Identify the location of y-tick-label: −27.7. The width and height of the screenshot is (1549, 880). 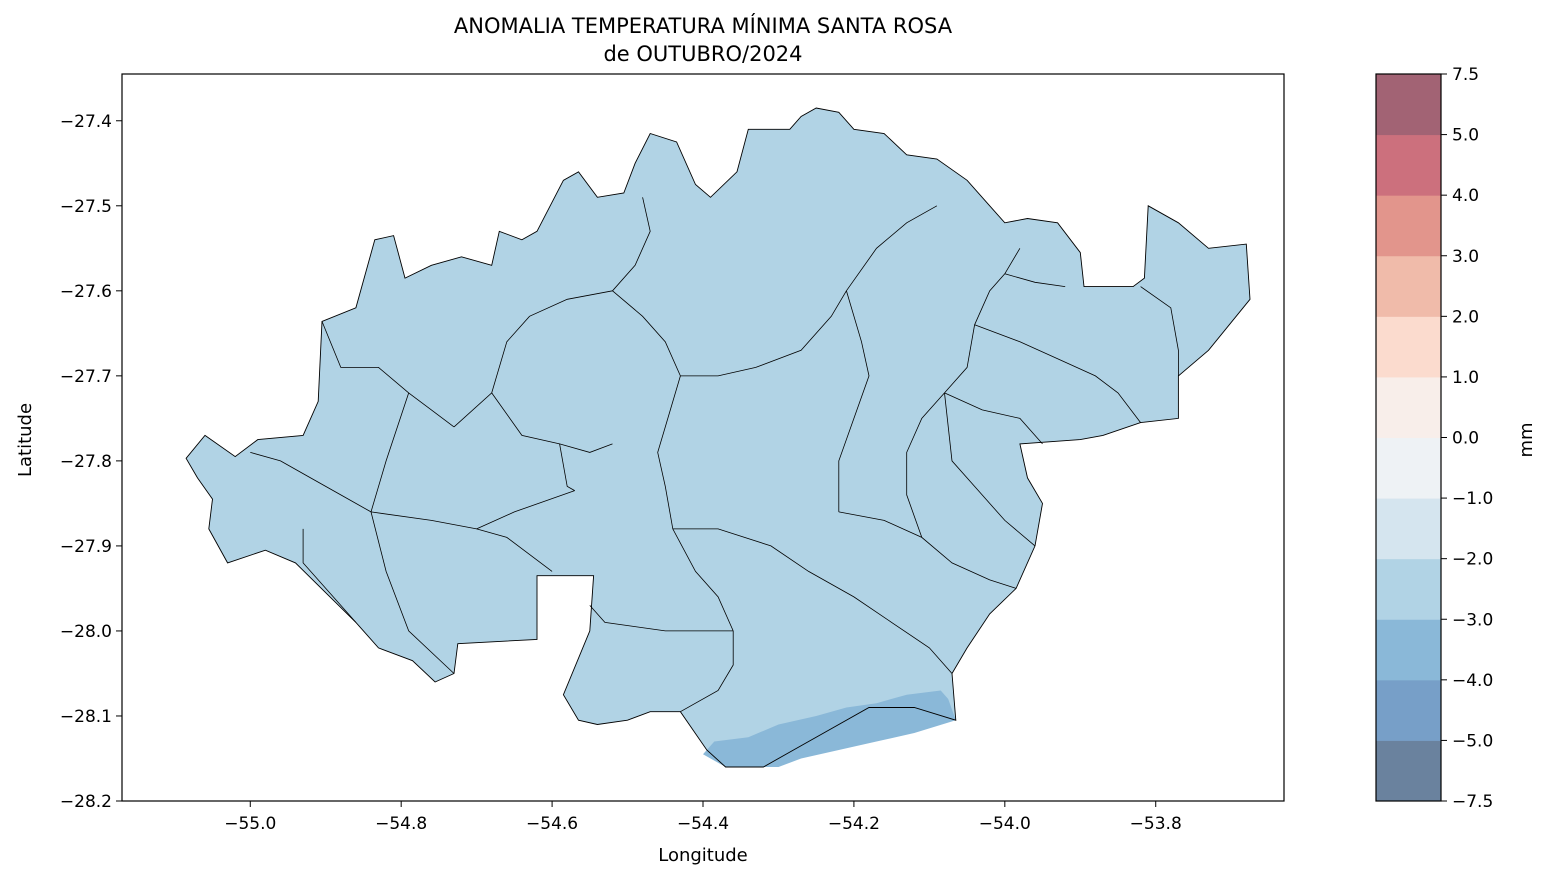
(86, 377).